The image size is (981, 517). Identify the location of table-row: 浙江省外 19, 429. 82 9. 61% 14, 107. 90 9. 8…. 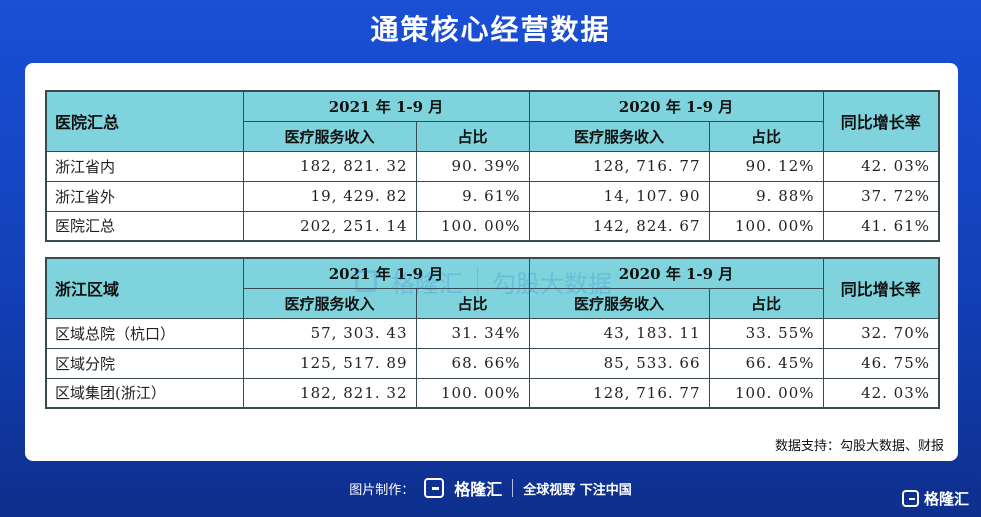
(492, 196).